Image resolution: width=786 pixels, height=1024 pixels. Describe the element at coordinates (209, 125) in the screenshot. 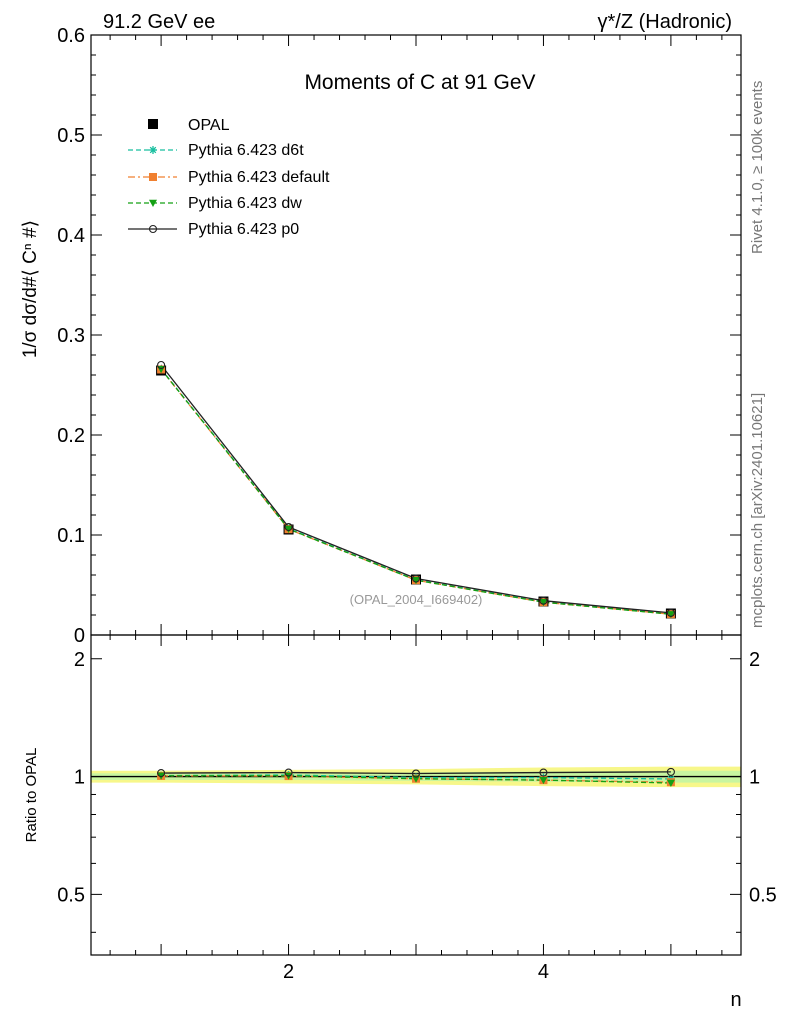

I see `legend-label-opal: OPAL` at that location.